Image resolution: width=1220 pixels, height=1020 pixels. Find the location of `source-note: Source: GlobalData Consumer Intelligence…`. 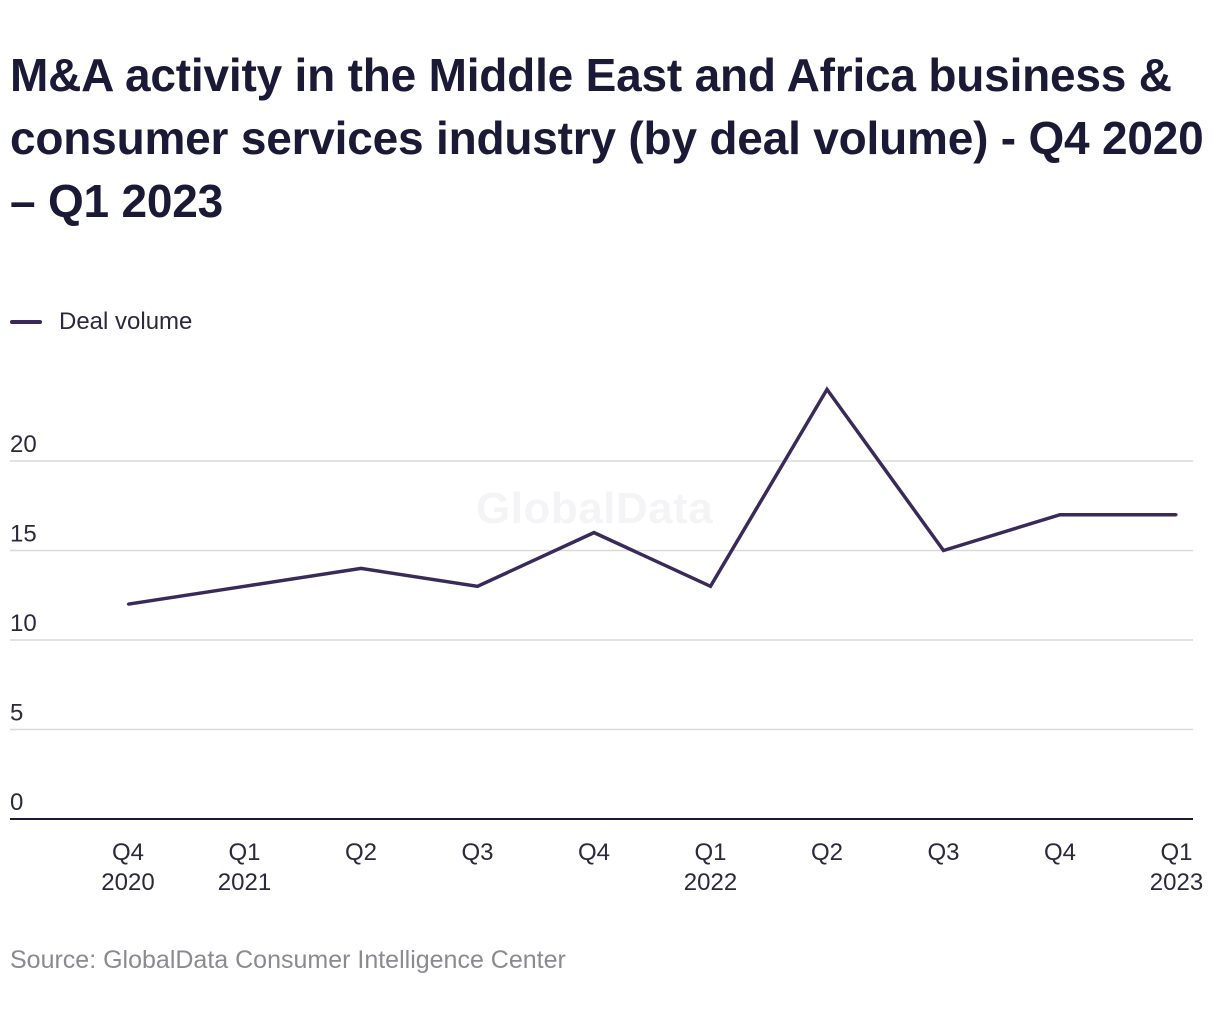

source-note: Source: GlobalData Consumer Intelligence… is located at coordinates (288, 960).